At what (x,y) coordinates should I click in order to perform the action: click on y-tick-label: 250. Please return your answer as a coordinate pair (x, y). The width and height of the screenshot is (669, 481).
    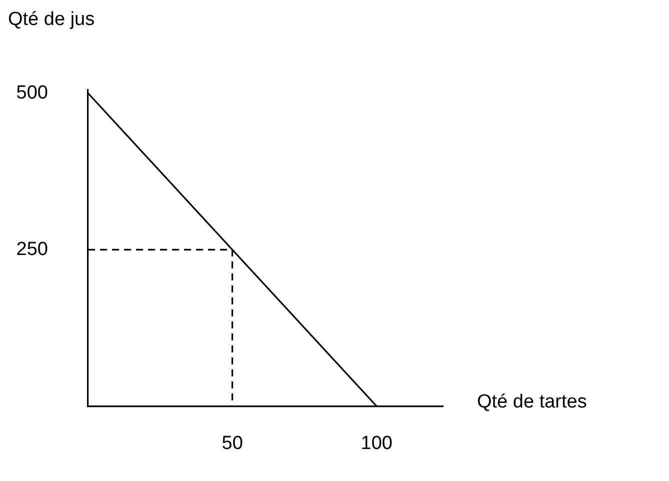
    Looking at the image, I should click on (32, 249).